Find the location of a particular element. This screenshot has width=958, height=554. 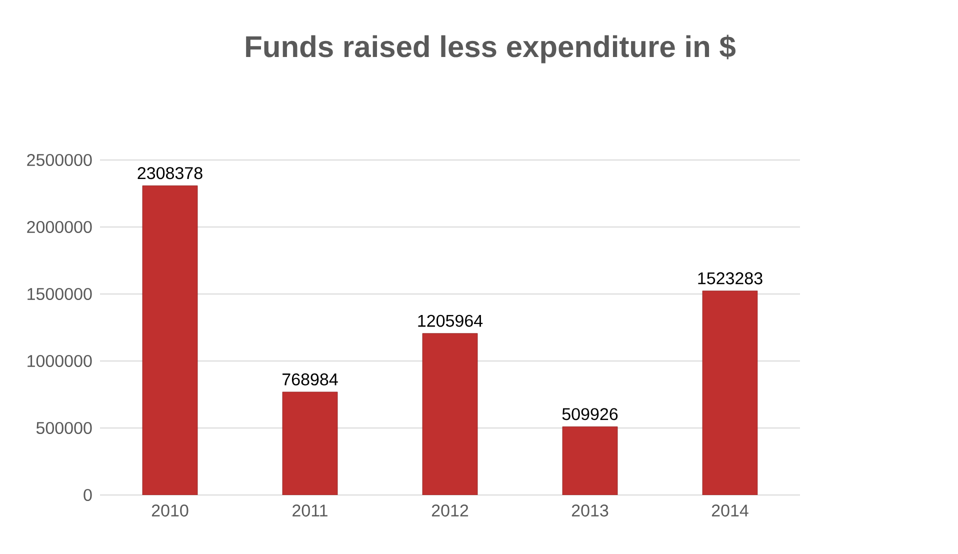

y-tick-label: 1000000 is located at coordinates (60, 361).